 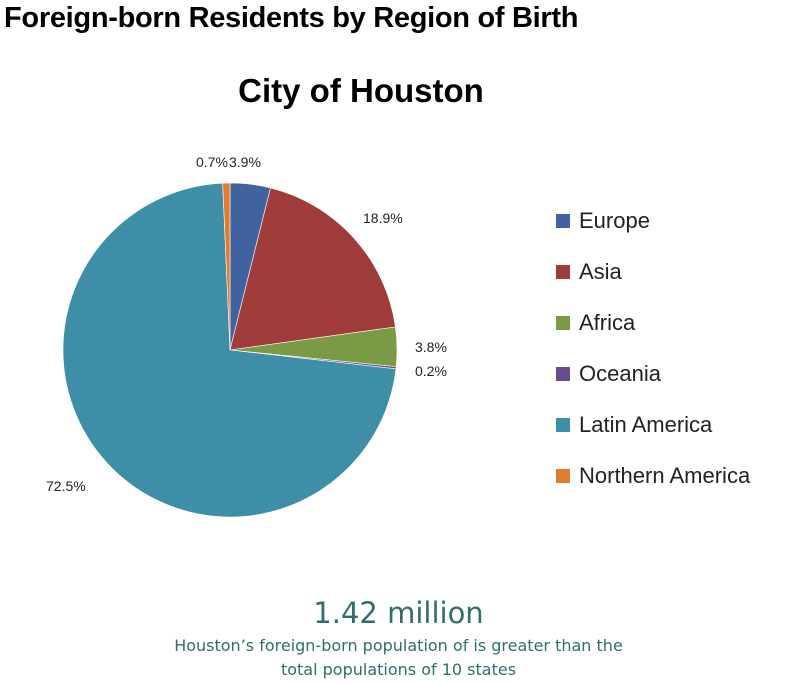 I want to click on legend-label: Northern America, so click(x=665, y=475).